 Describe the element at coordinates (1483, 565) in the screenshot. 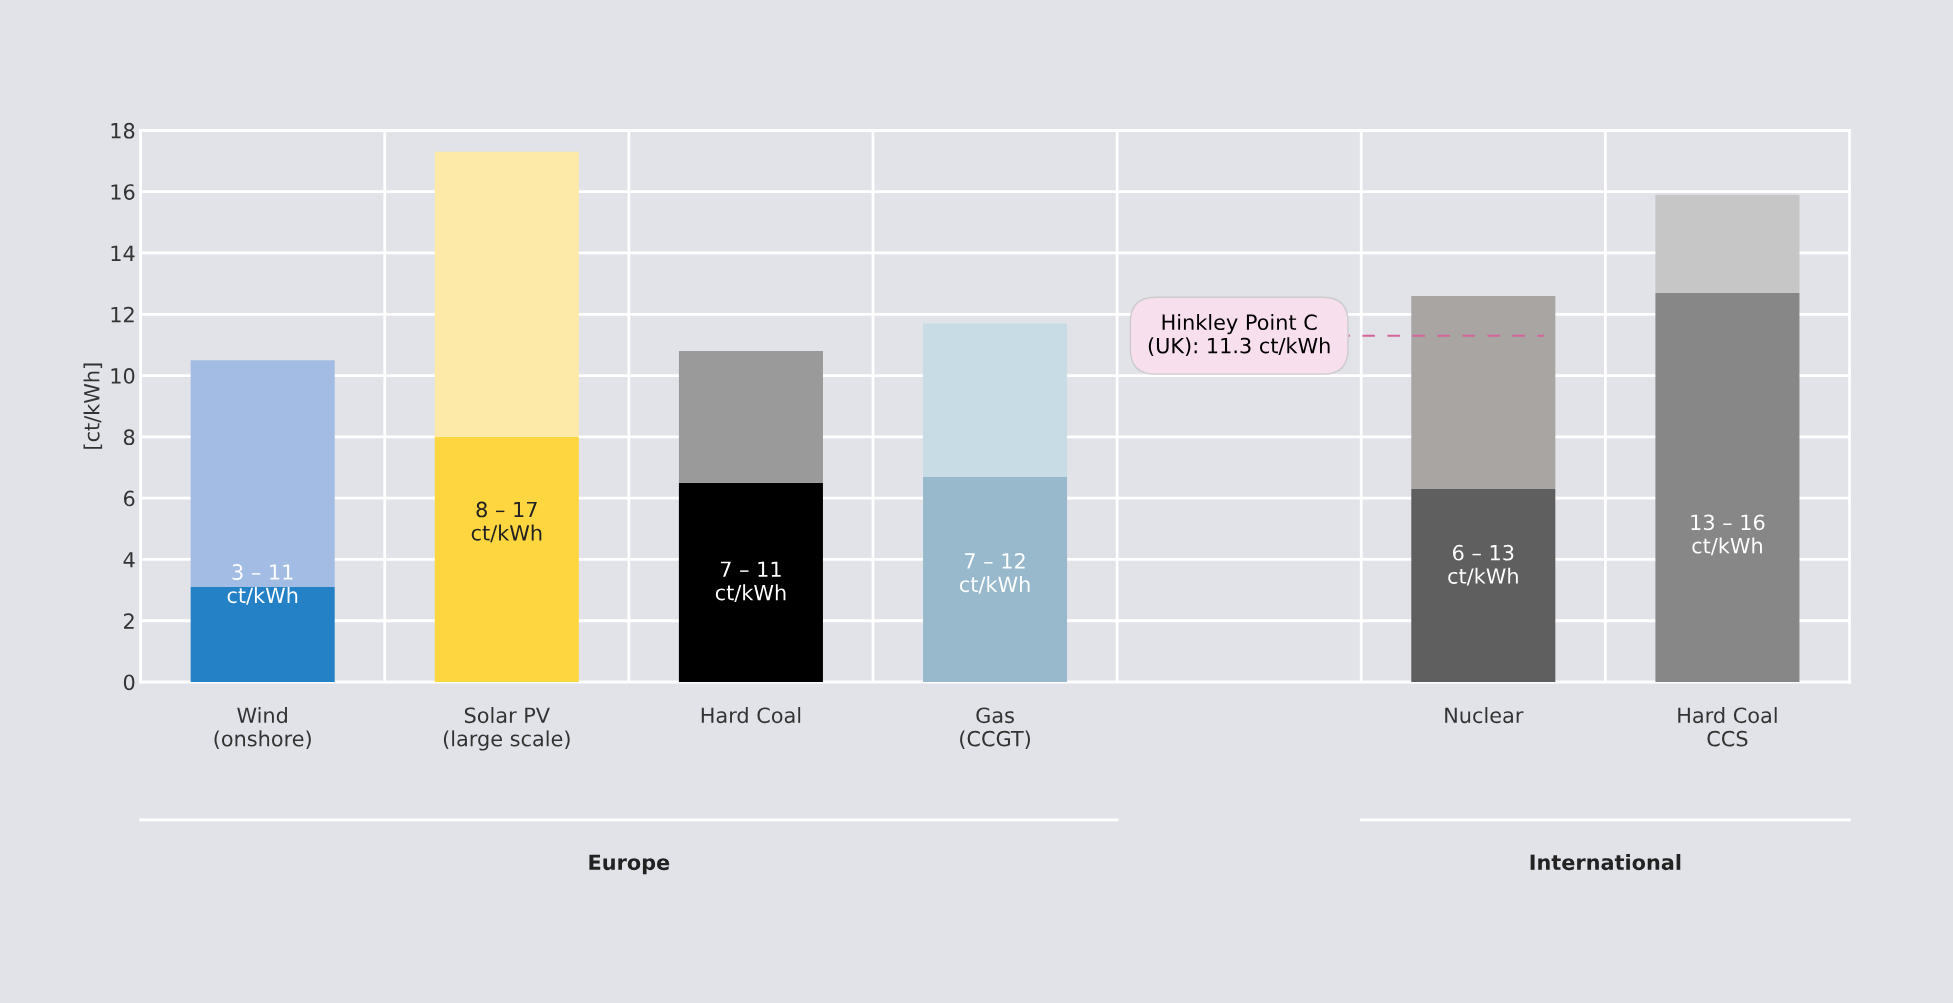

I see `data-label: 6 – 13 ct/kWh` at that location.